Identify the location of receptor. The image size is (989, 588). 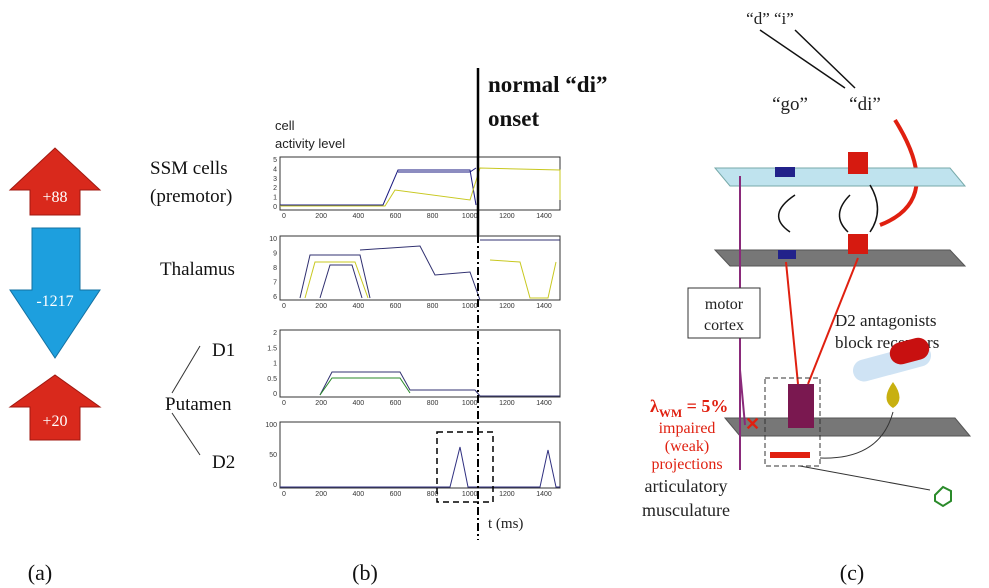
(790, 455).